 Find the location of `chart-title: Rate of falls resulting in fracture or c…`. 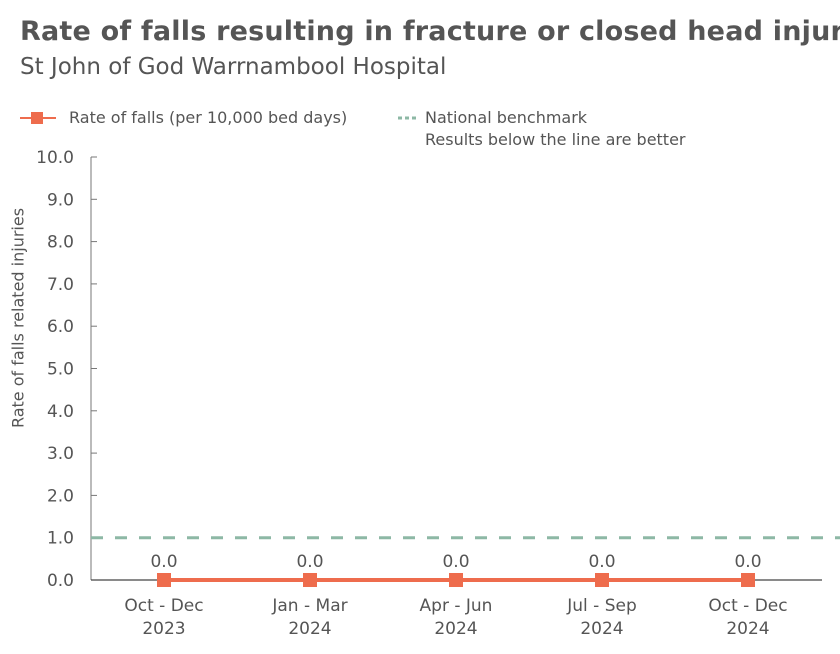

chart-title: Rate of falls resulting in fracture or c… is located at coordinates (430, 31).